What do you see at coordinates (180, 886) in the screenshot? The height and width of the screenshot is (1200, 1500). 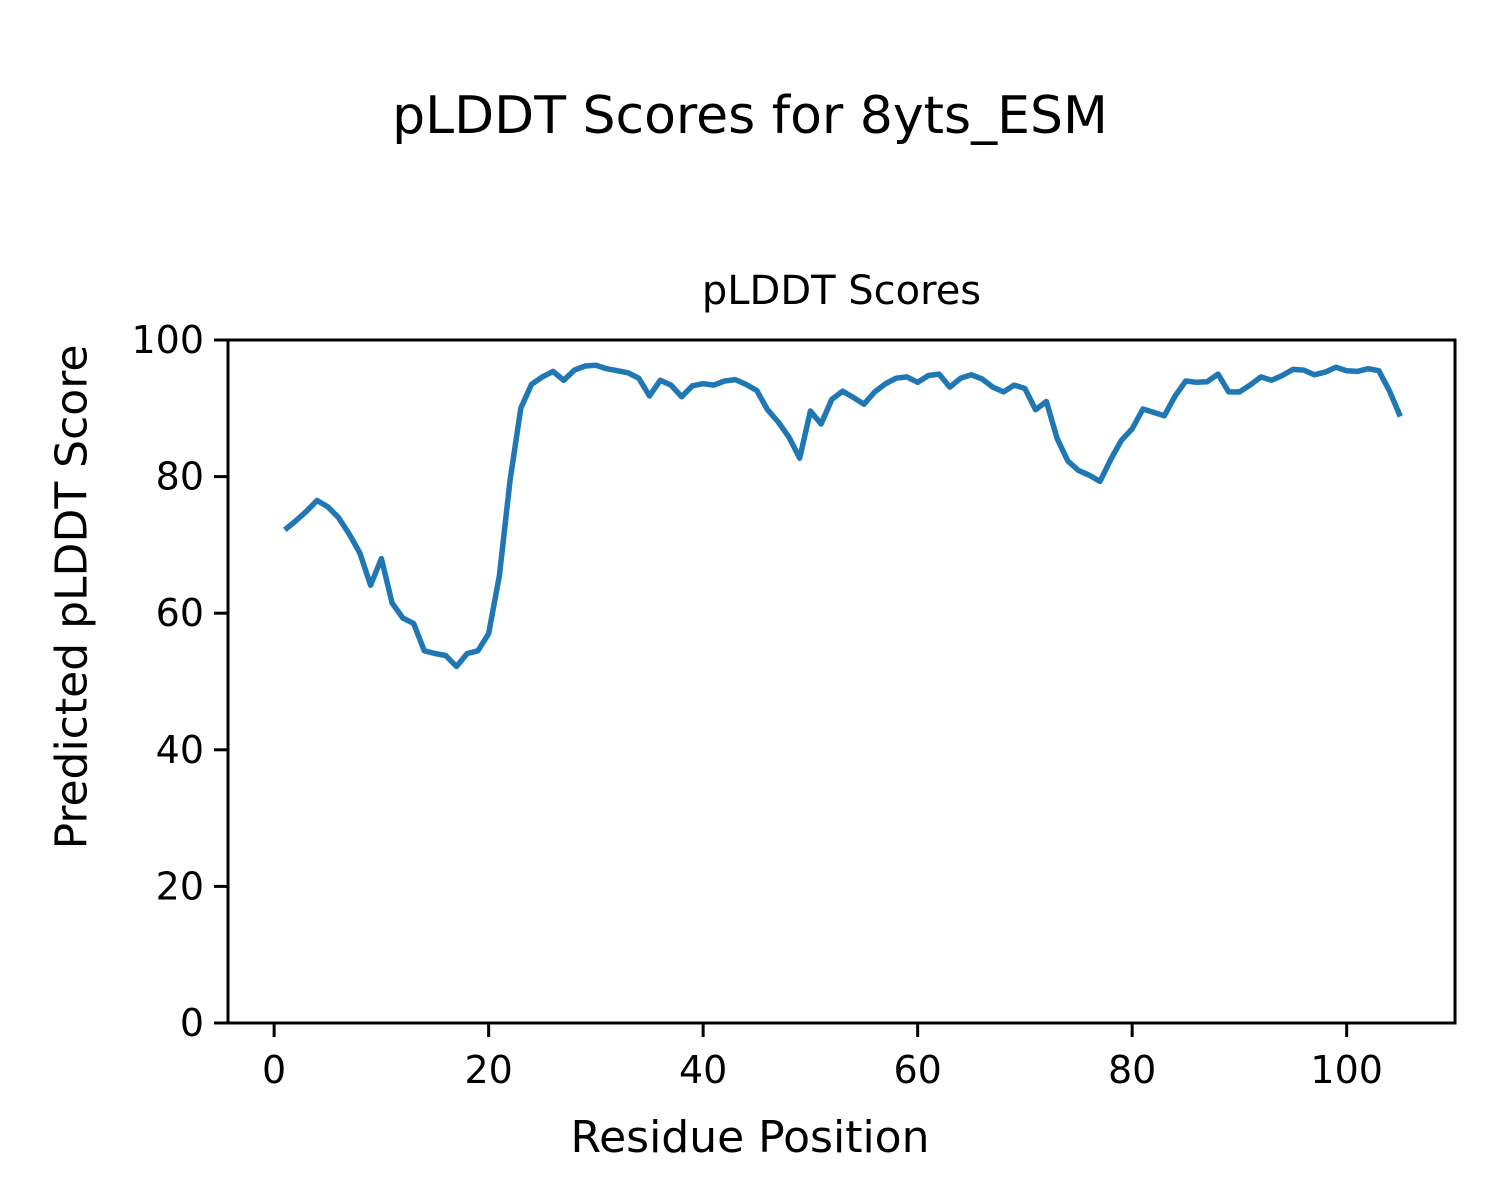 I see `y-tick-label: 20` at bounding box center [180, 886].